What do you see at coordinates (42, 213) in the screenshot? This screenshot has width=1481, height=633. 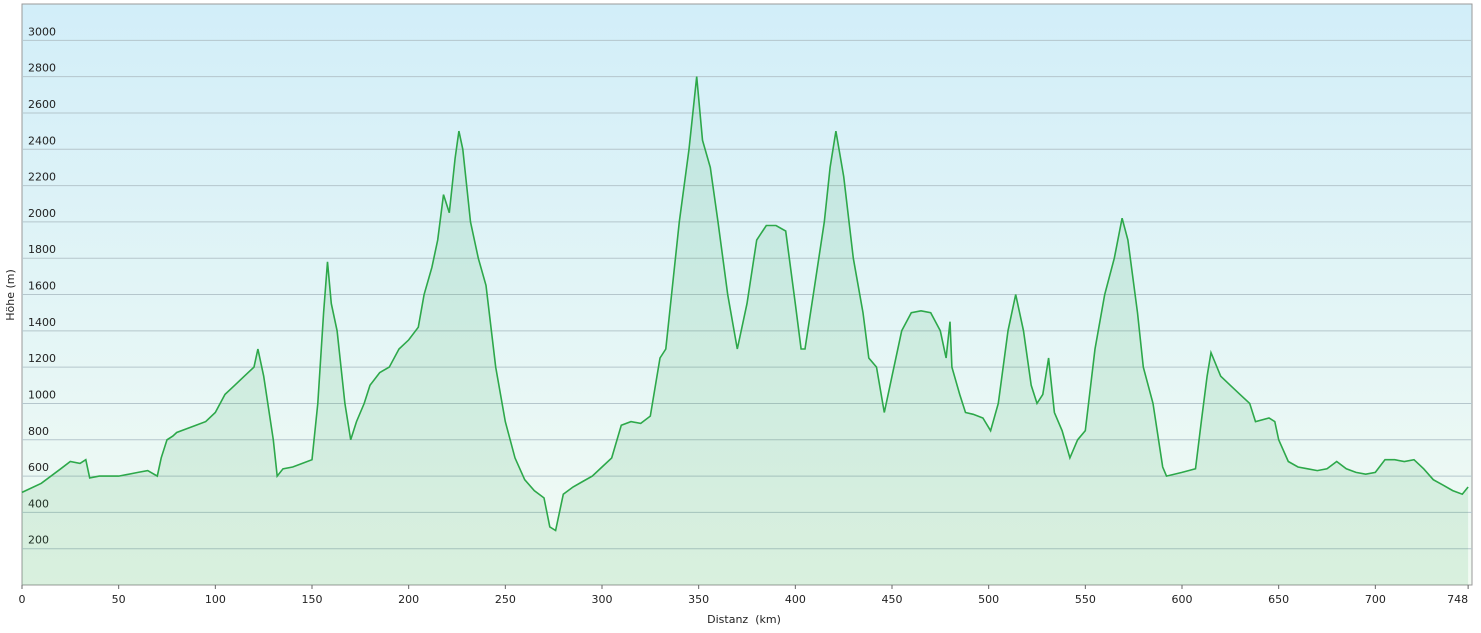 I see `y-tick-label: 2000` at bounding box center [42, 213].